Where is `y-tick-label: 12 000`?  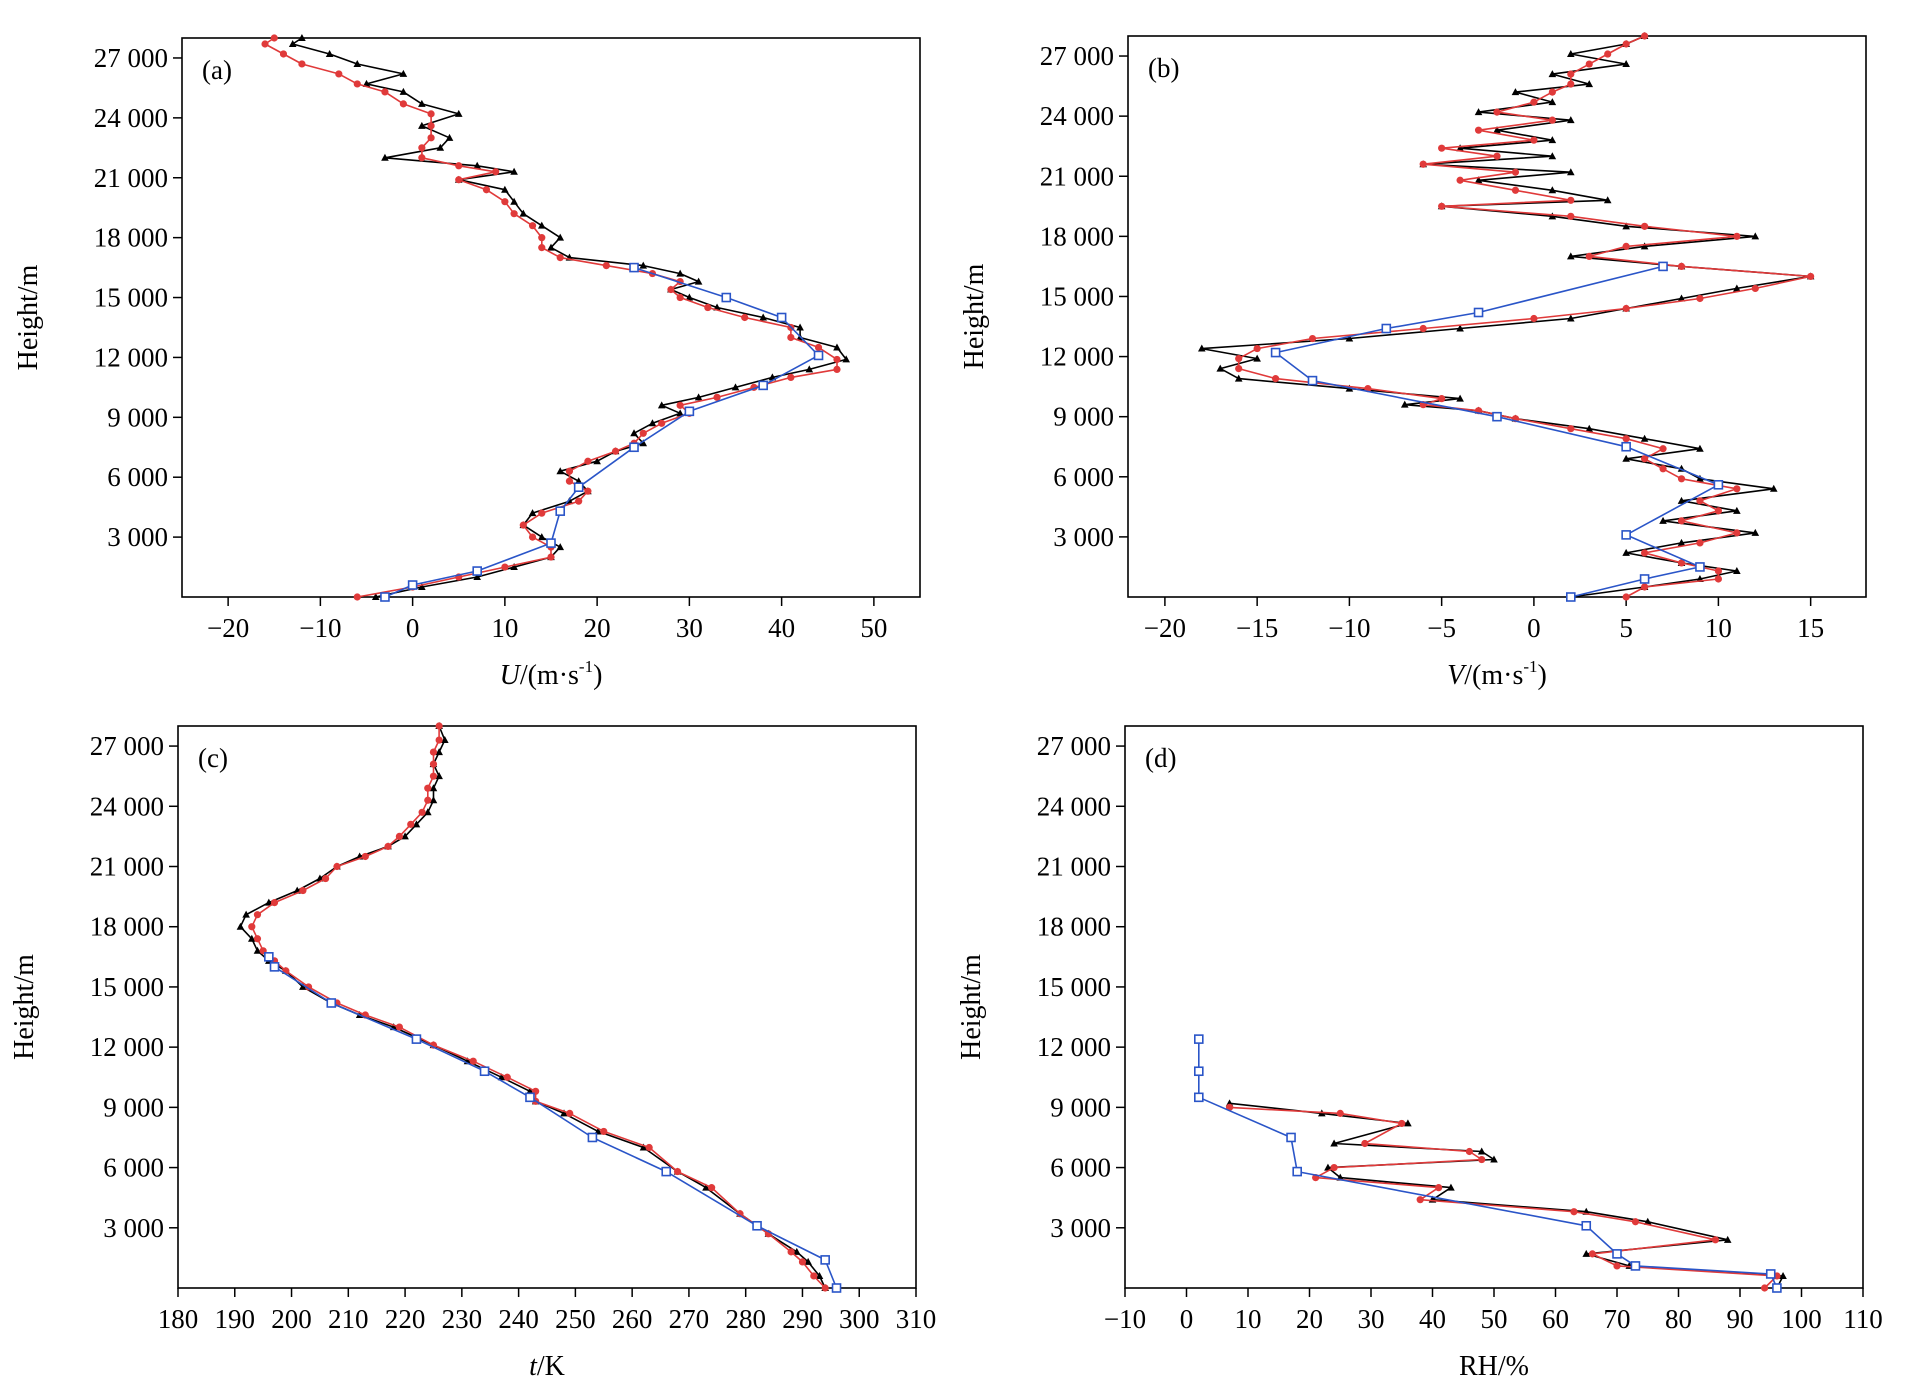 y-tick-label: 12 000 is located at coordinates (131, 357).